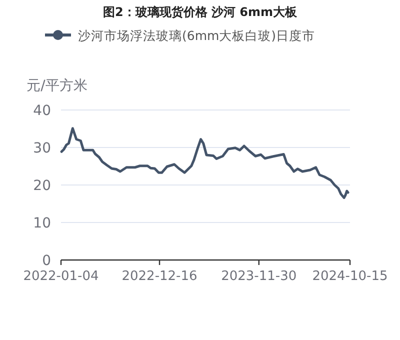 The height and width of the screenshot is (340, 400). Describe the element at coordinates (42, 111) in the screenshot. I see `y-tick-label: 40` at that location.